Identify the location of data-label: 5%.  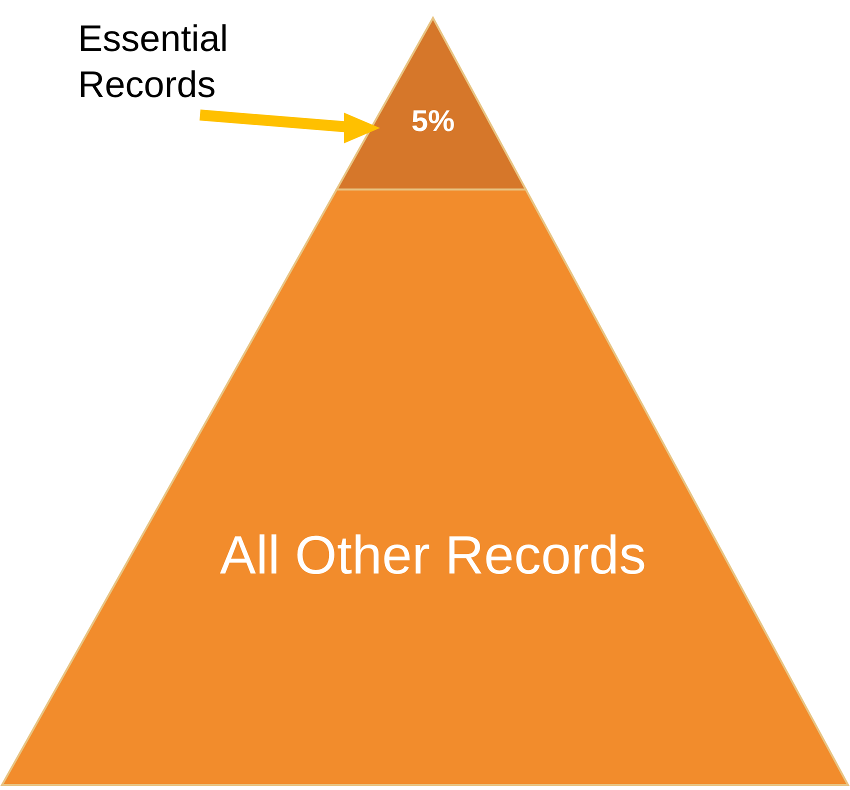
(433, 121).